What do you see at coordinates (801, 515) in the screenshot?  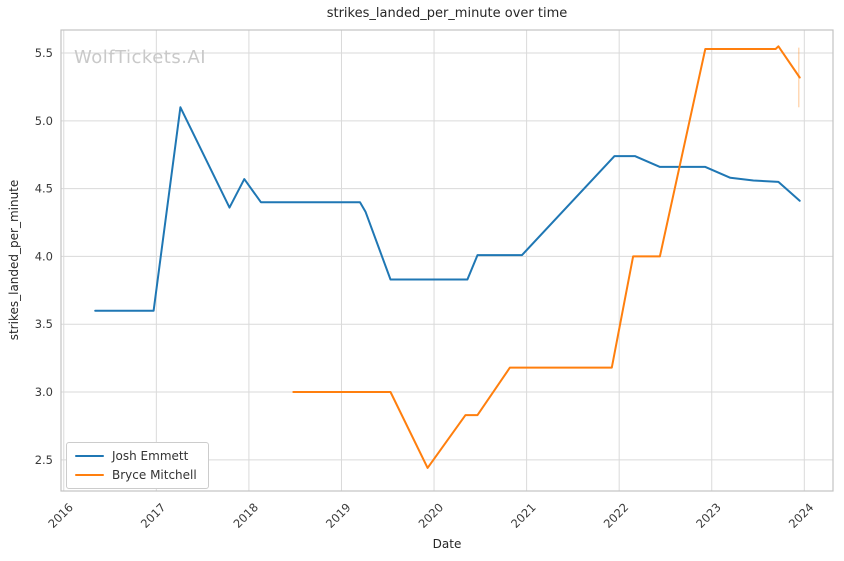 I see `x-tick-label: 2024` at bounding box center [801, 515].